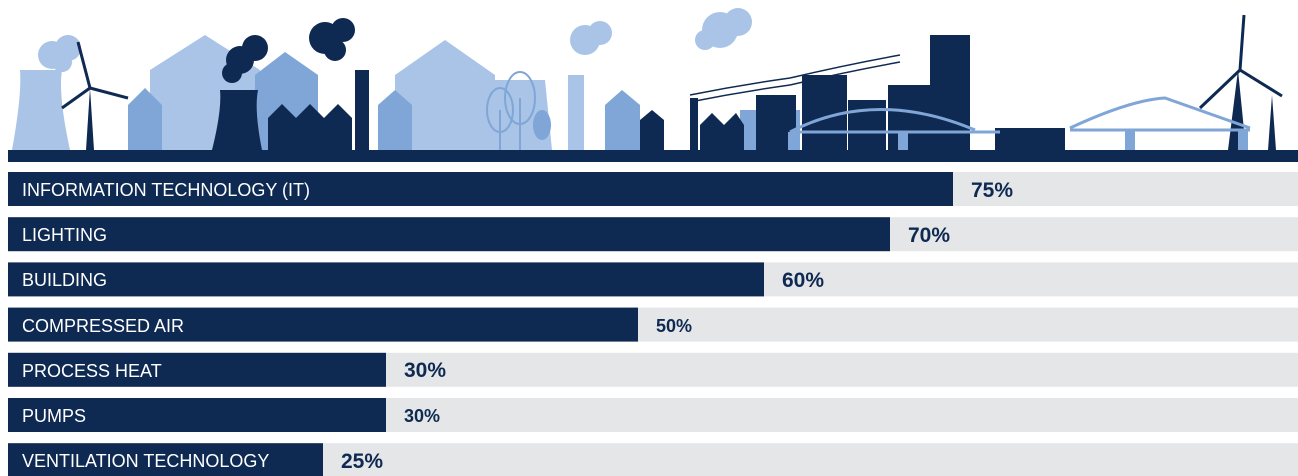  What do you see at coordinates (803, 280) in the screenshot?
I see `value-label: 60%` at bounding box center [803, 280].